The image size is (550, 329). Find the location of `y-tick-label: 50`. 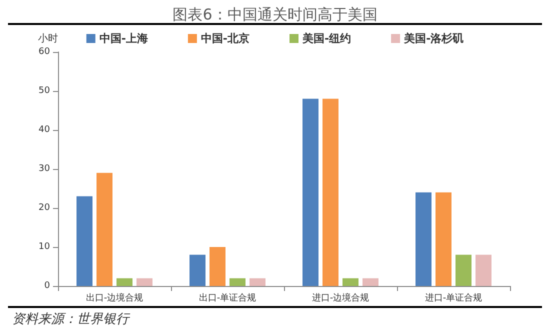

y-tick-label: 50 is located at coordinates (44, 91).